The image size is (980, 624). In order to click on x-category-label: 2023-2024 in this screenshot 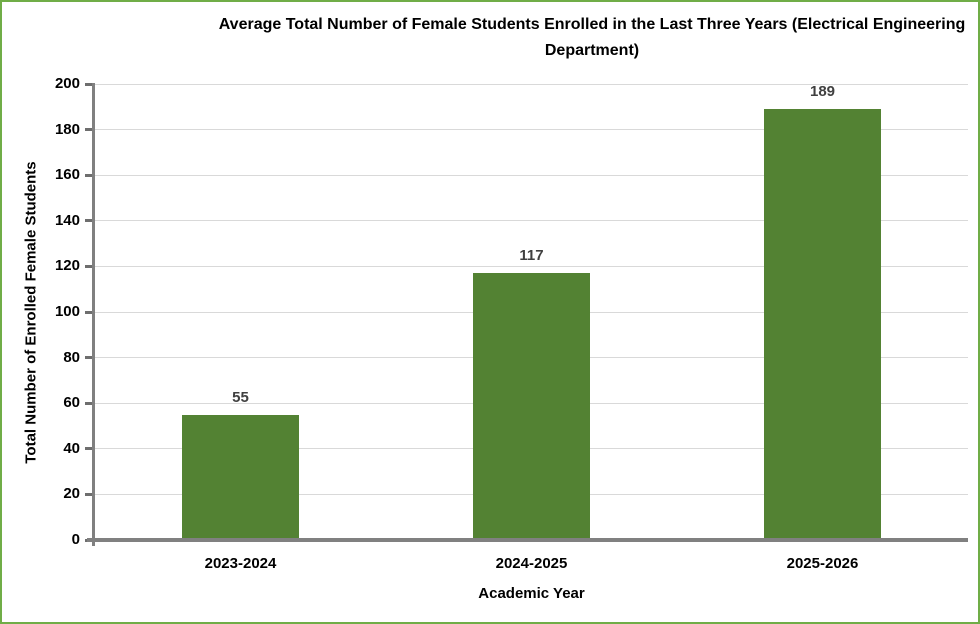, I will do `click(240, 563)`.